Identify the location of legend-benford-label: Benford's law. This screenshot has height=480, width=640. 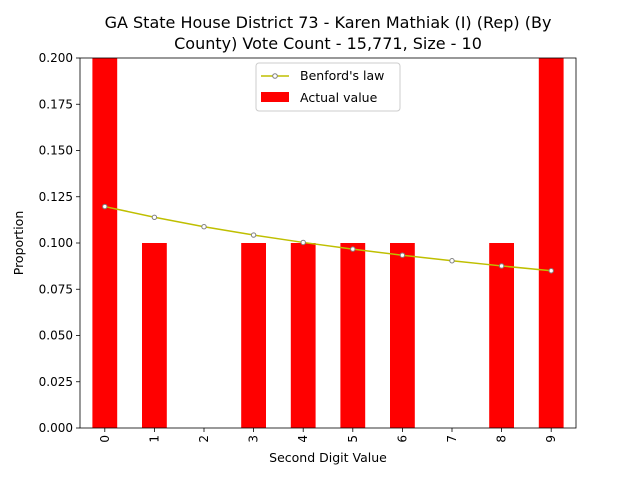
(342, 75).